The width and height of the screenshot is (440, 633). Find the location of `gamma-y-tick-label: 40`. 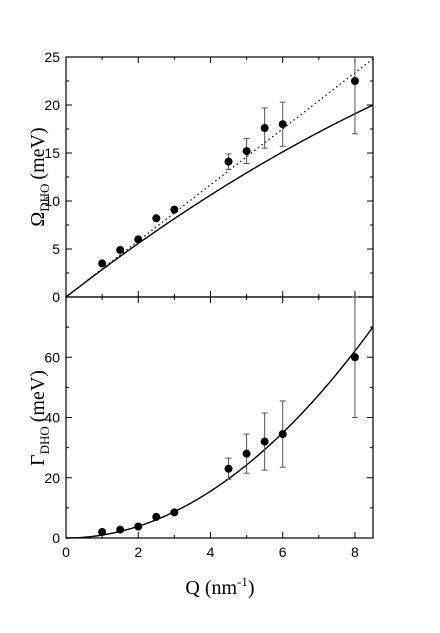

gamma-y-tick-label: 40 is located at coordinates (52, 418).